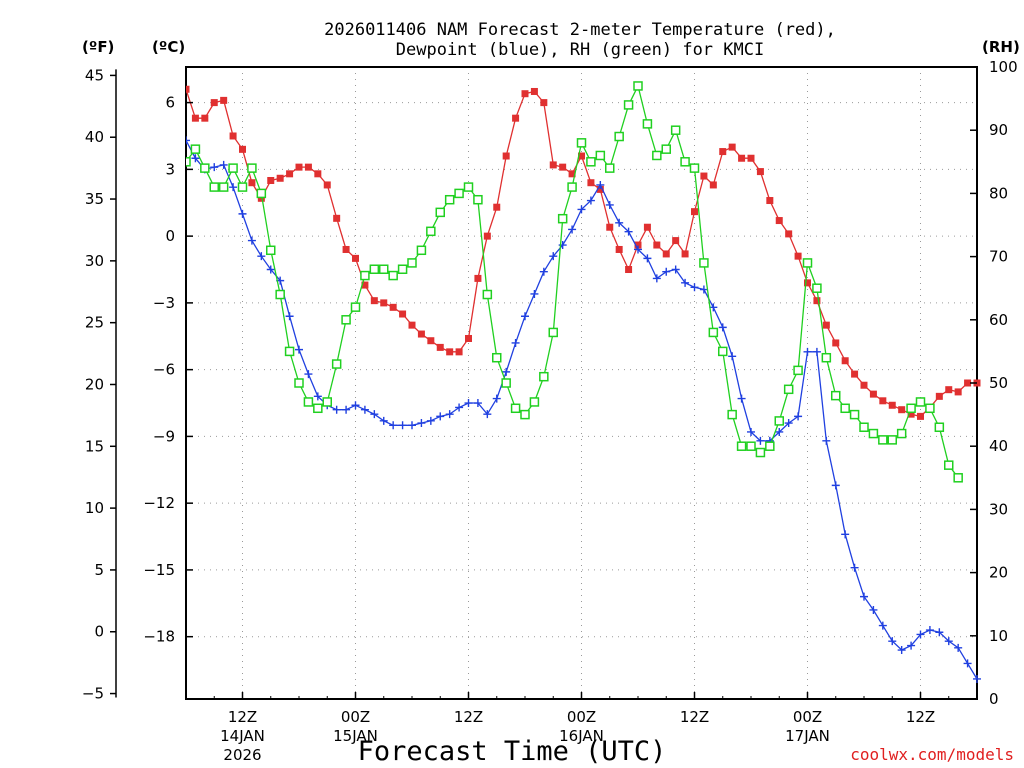 This screenshot has height=768, width=1024. I want to click on rh-tick-label: 20, so click(998, 573).